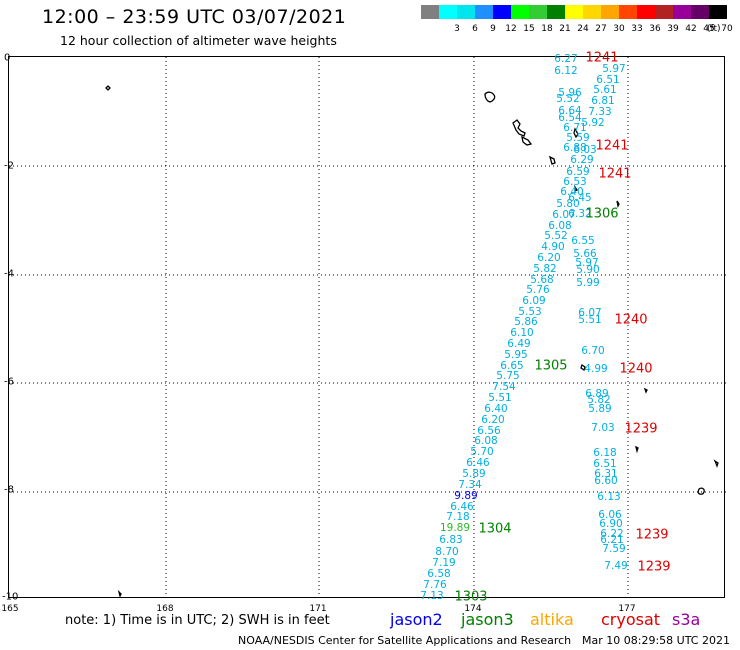  What do you see at coordinates (519, 343) in the screenshot?
I see `wave-height-value: 6.49` at bounding box center [519, 343].